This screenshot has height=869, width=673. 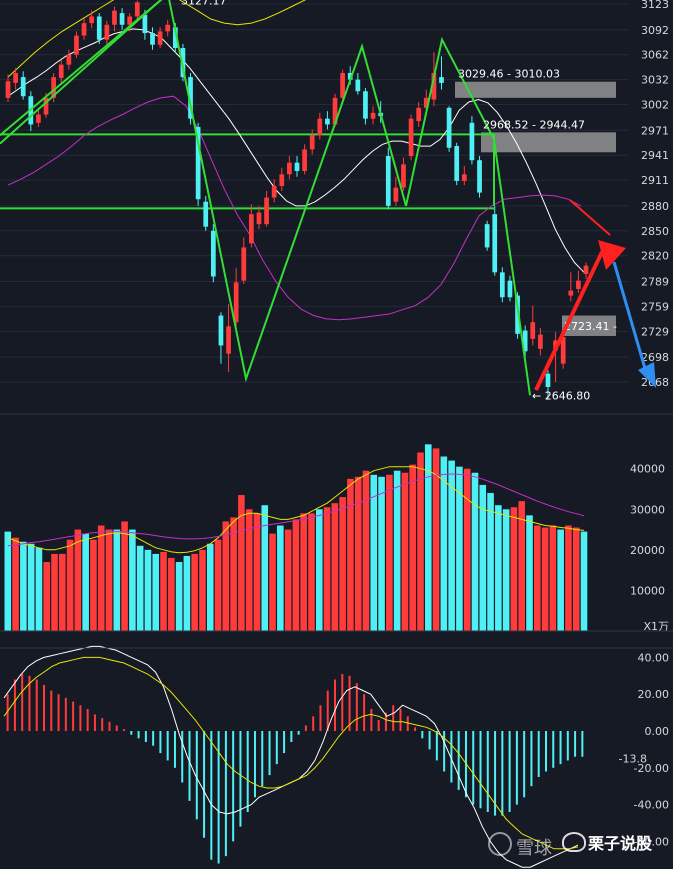 I want to click on macd-tick-label: -40.00, so click(x=651, y=805).